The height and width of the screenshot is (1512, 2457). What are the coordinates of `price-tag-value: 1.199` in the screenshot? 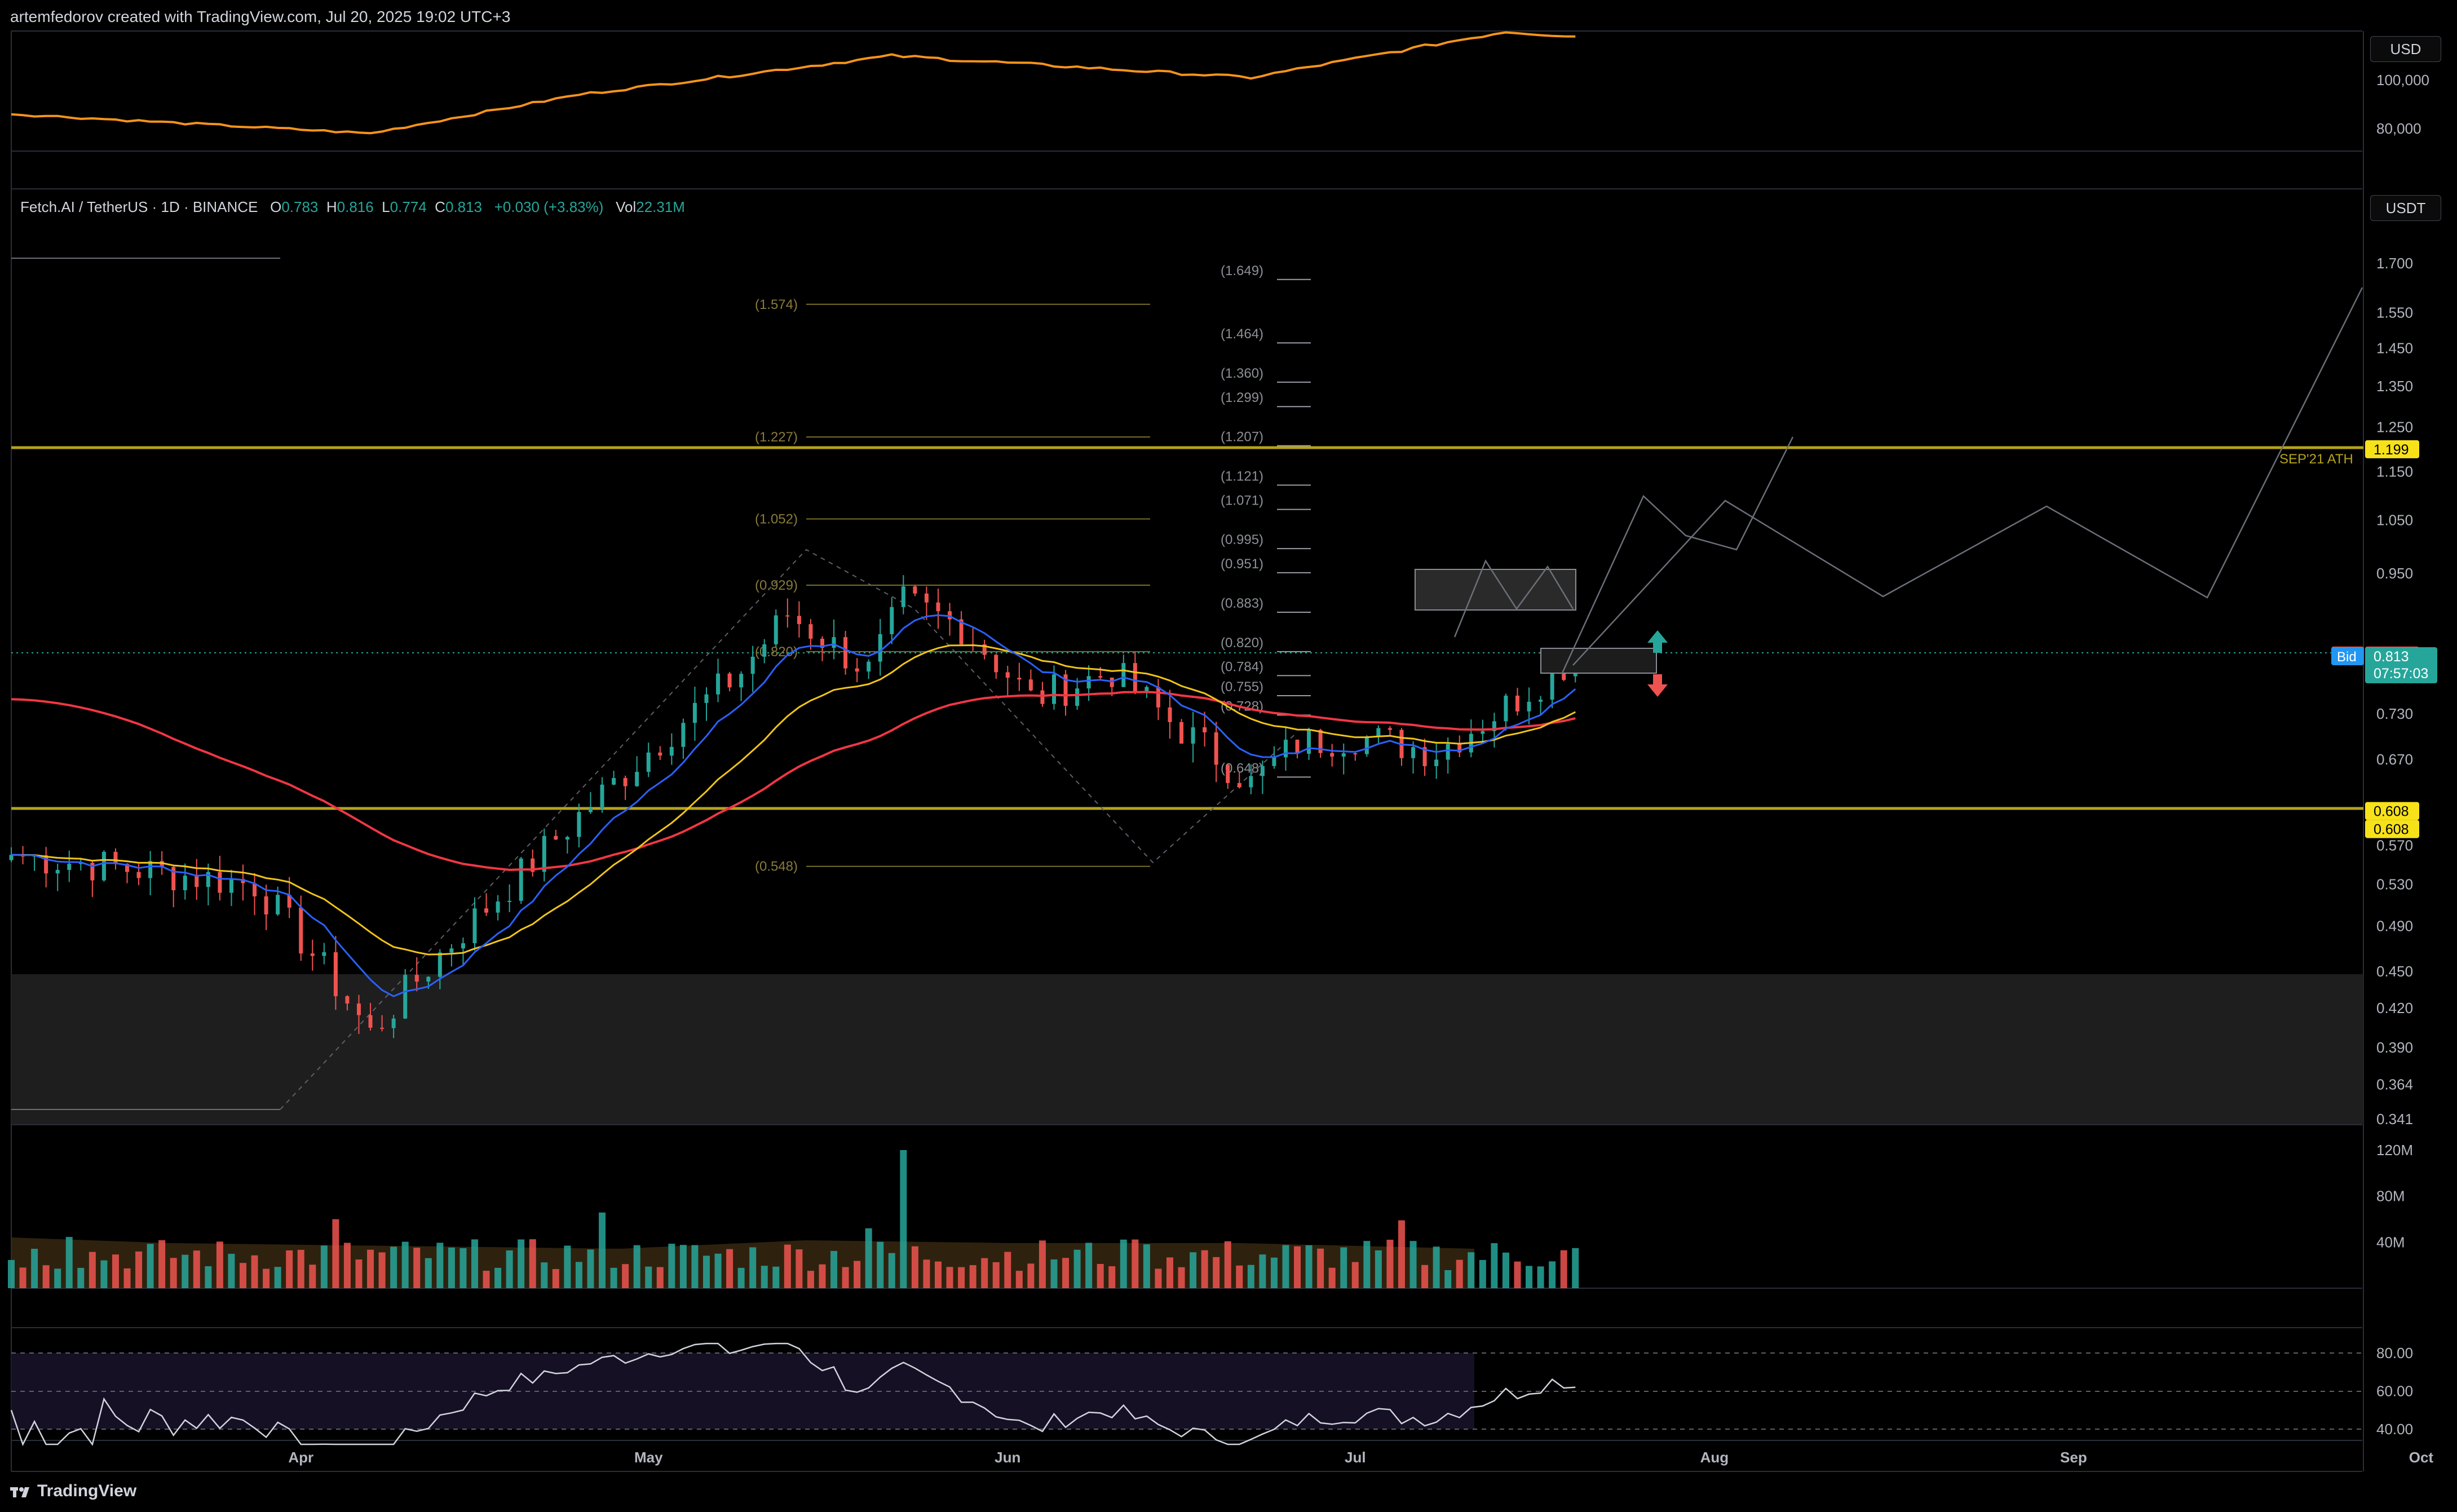 It's located at (2391, 450).